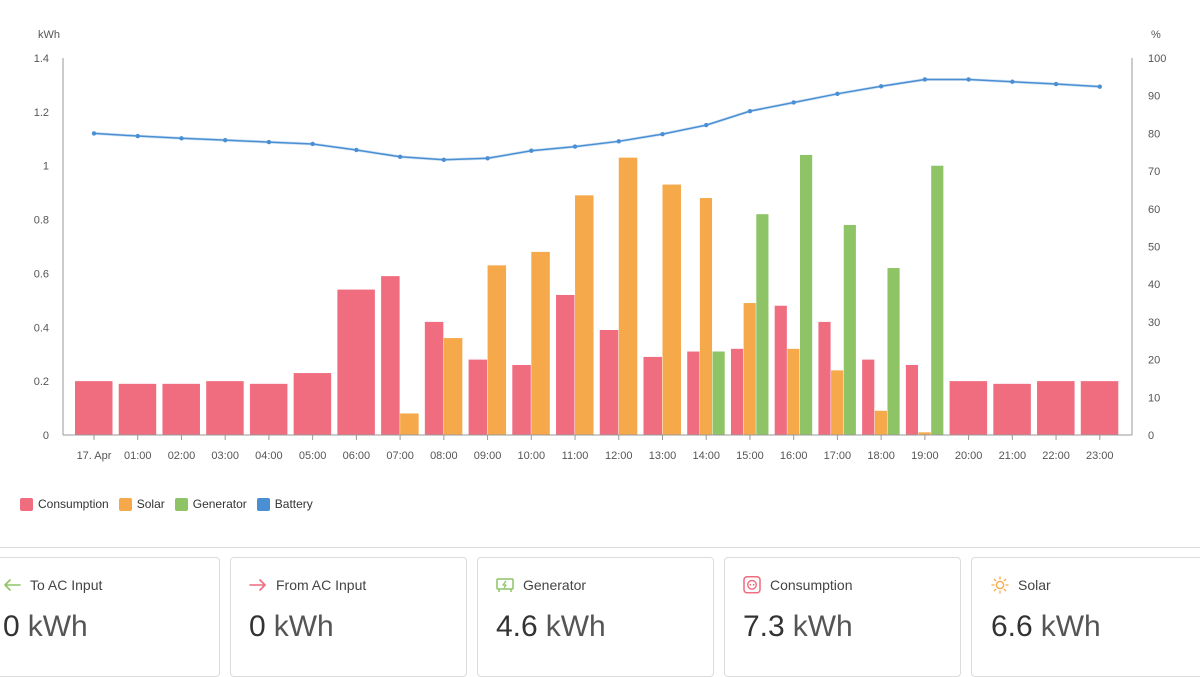  I want to click on card-label-generator: Generator, so click(555, 585).